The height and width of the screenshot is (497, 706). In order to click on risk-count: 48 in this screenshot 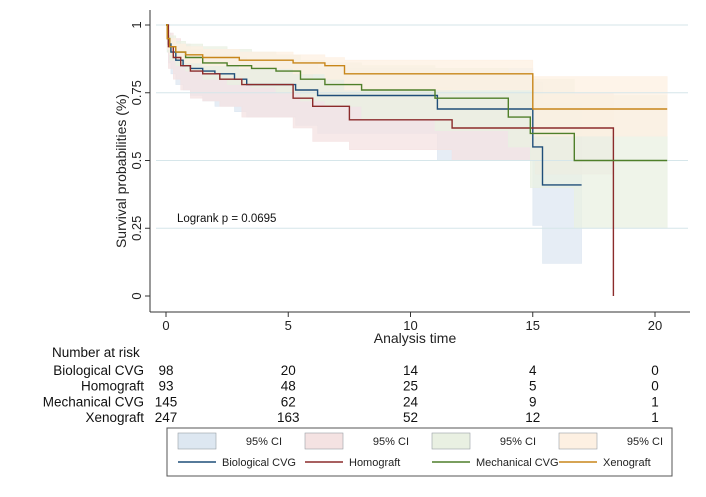, I will do `click(288, 386)`.